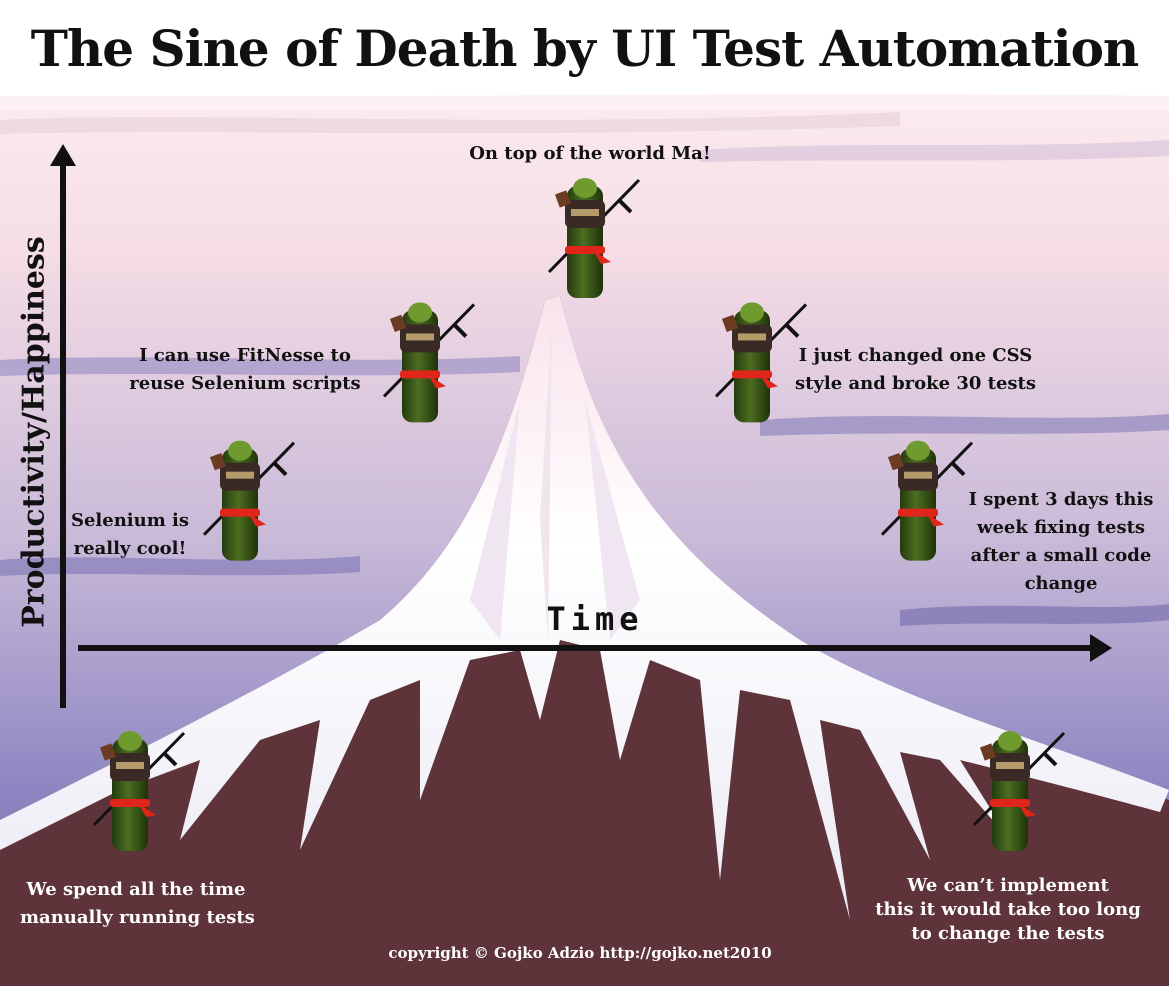  What do you see at coordinates (137, 917) in the screenshot?
I see `caption-line: manually running tests` at bounding box center [137, 917].